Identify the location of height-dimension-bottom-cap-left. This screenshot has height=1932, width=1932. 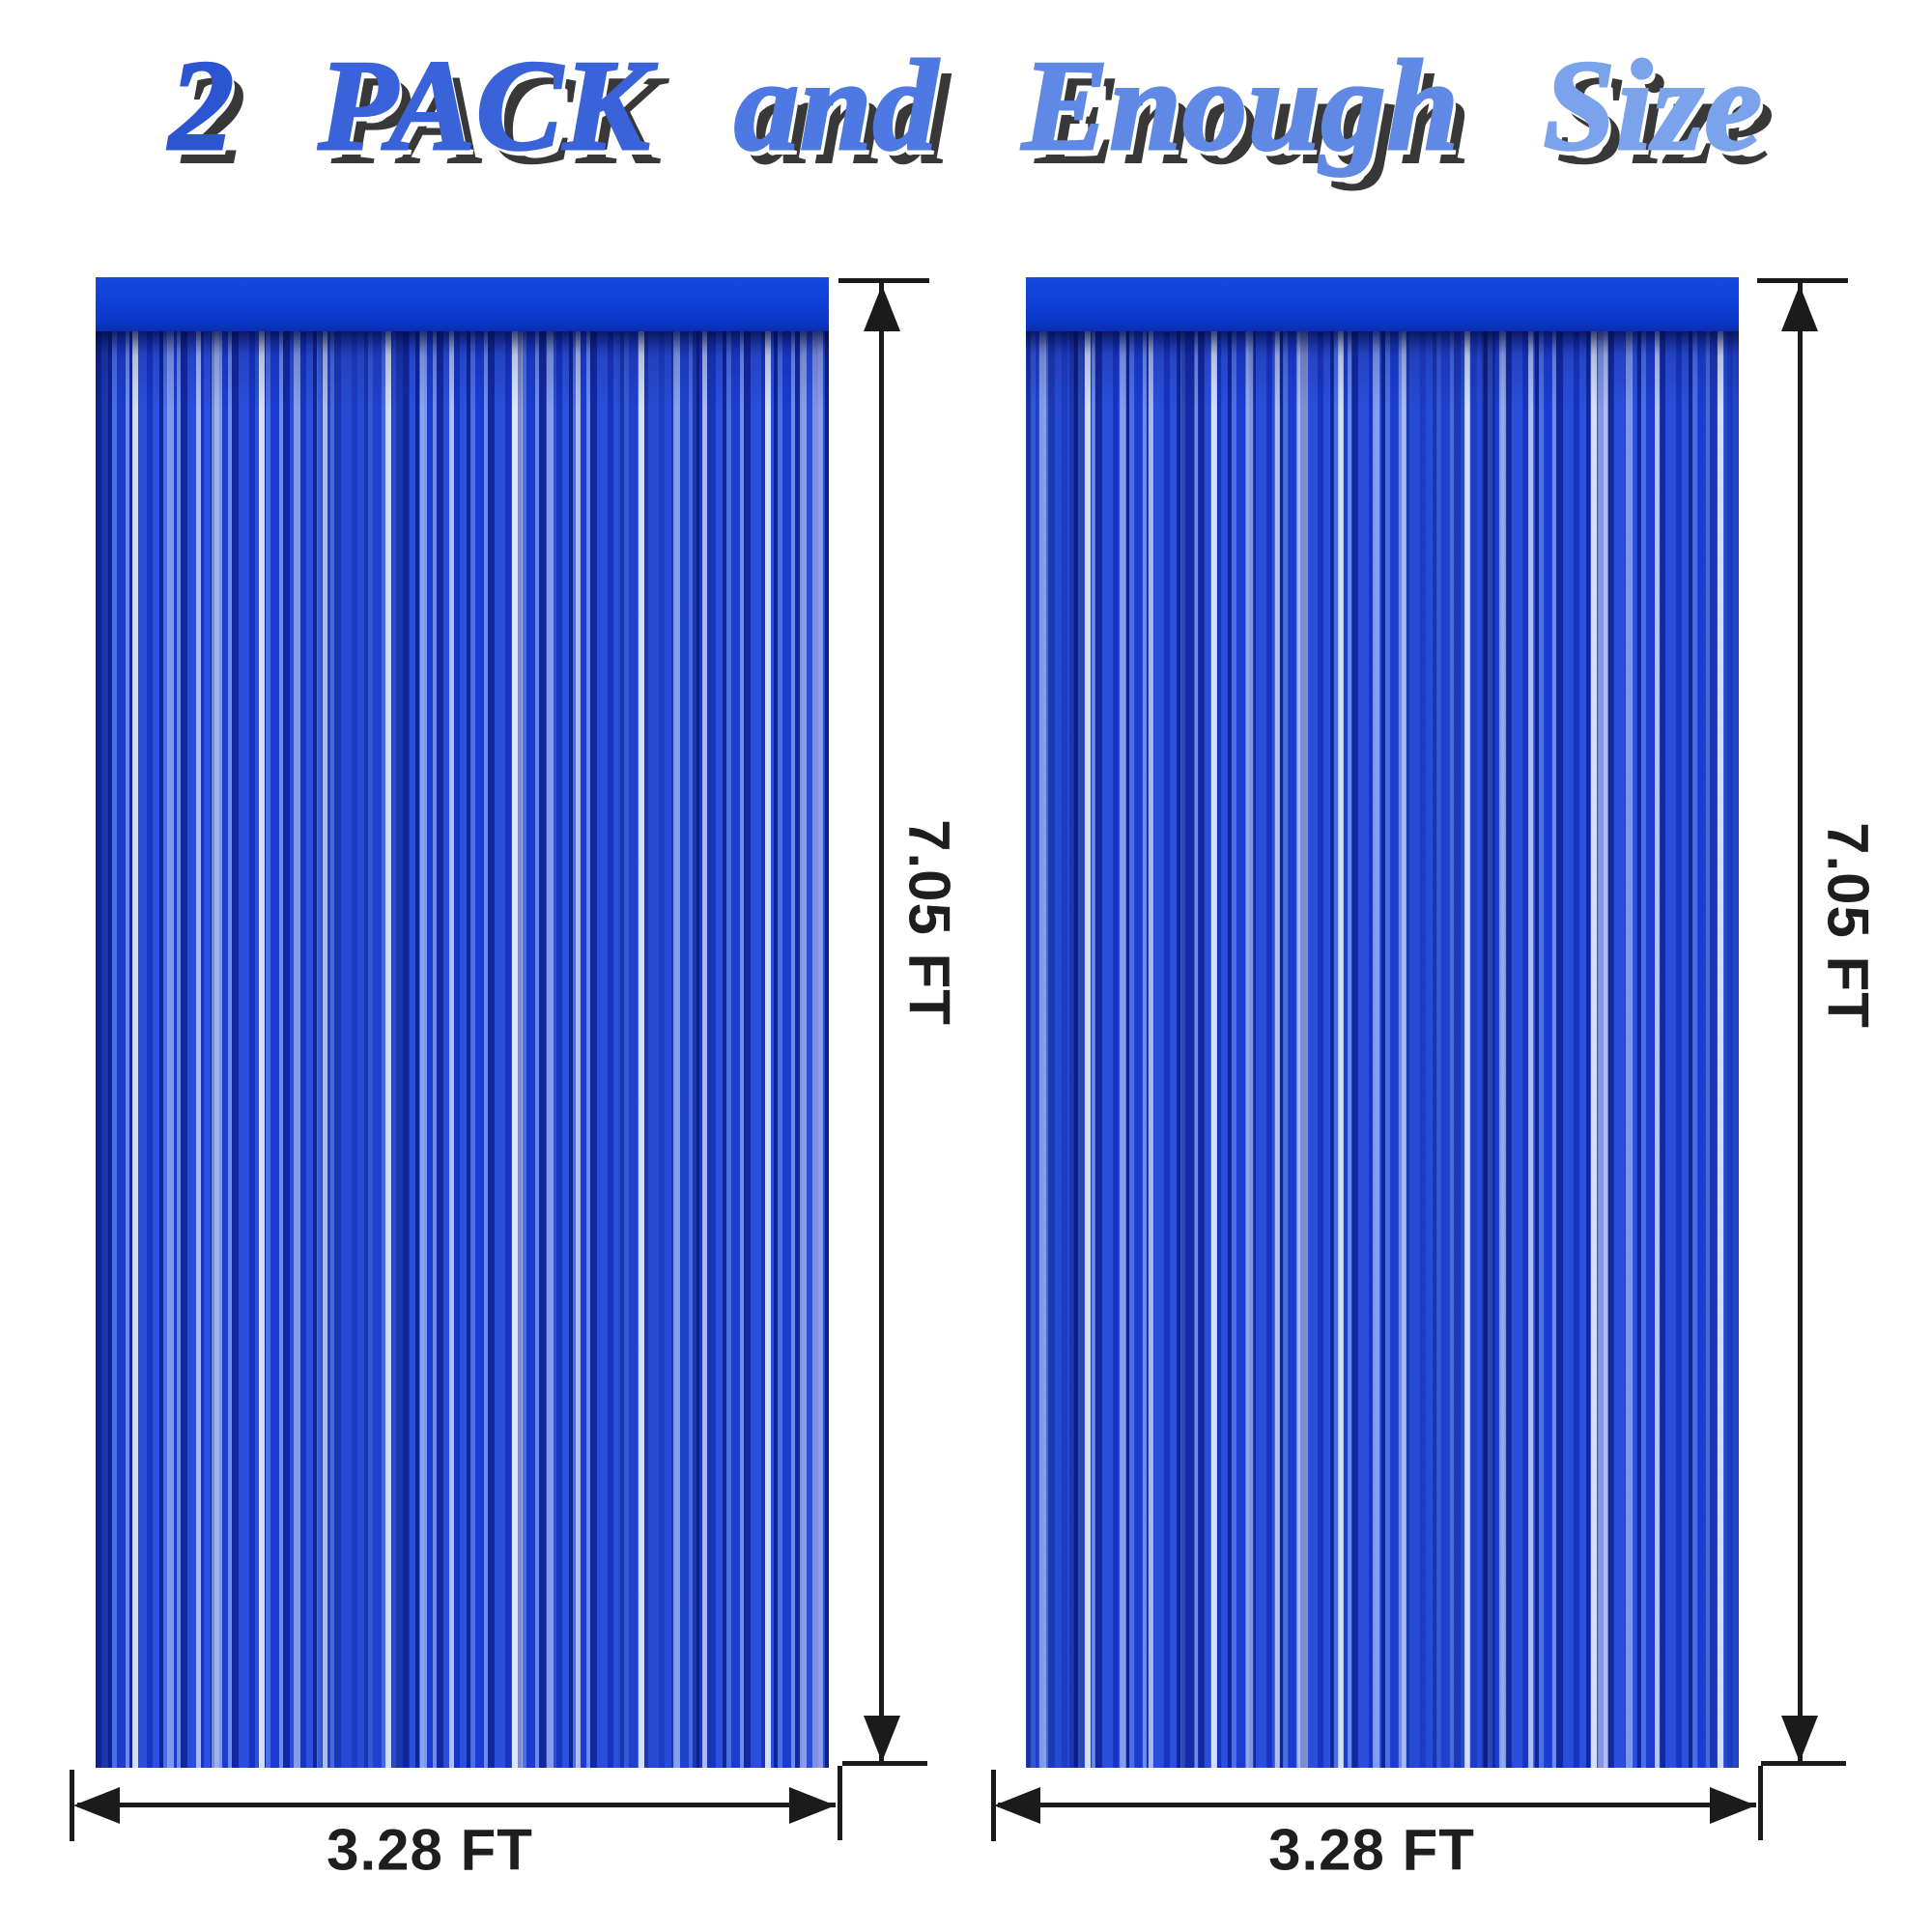
(884, 1763).